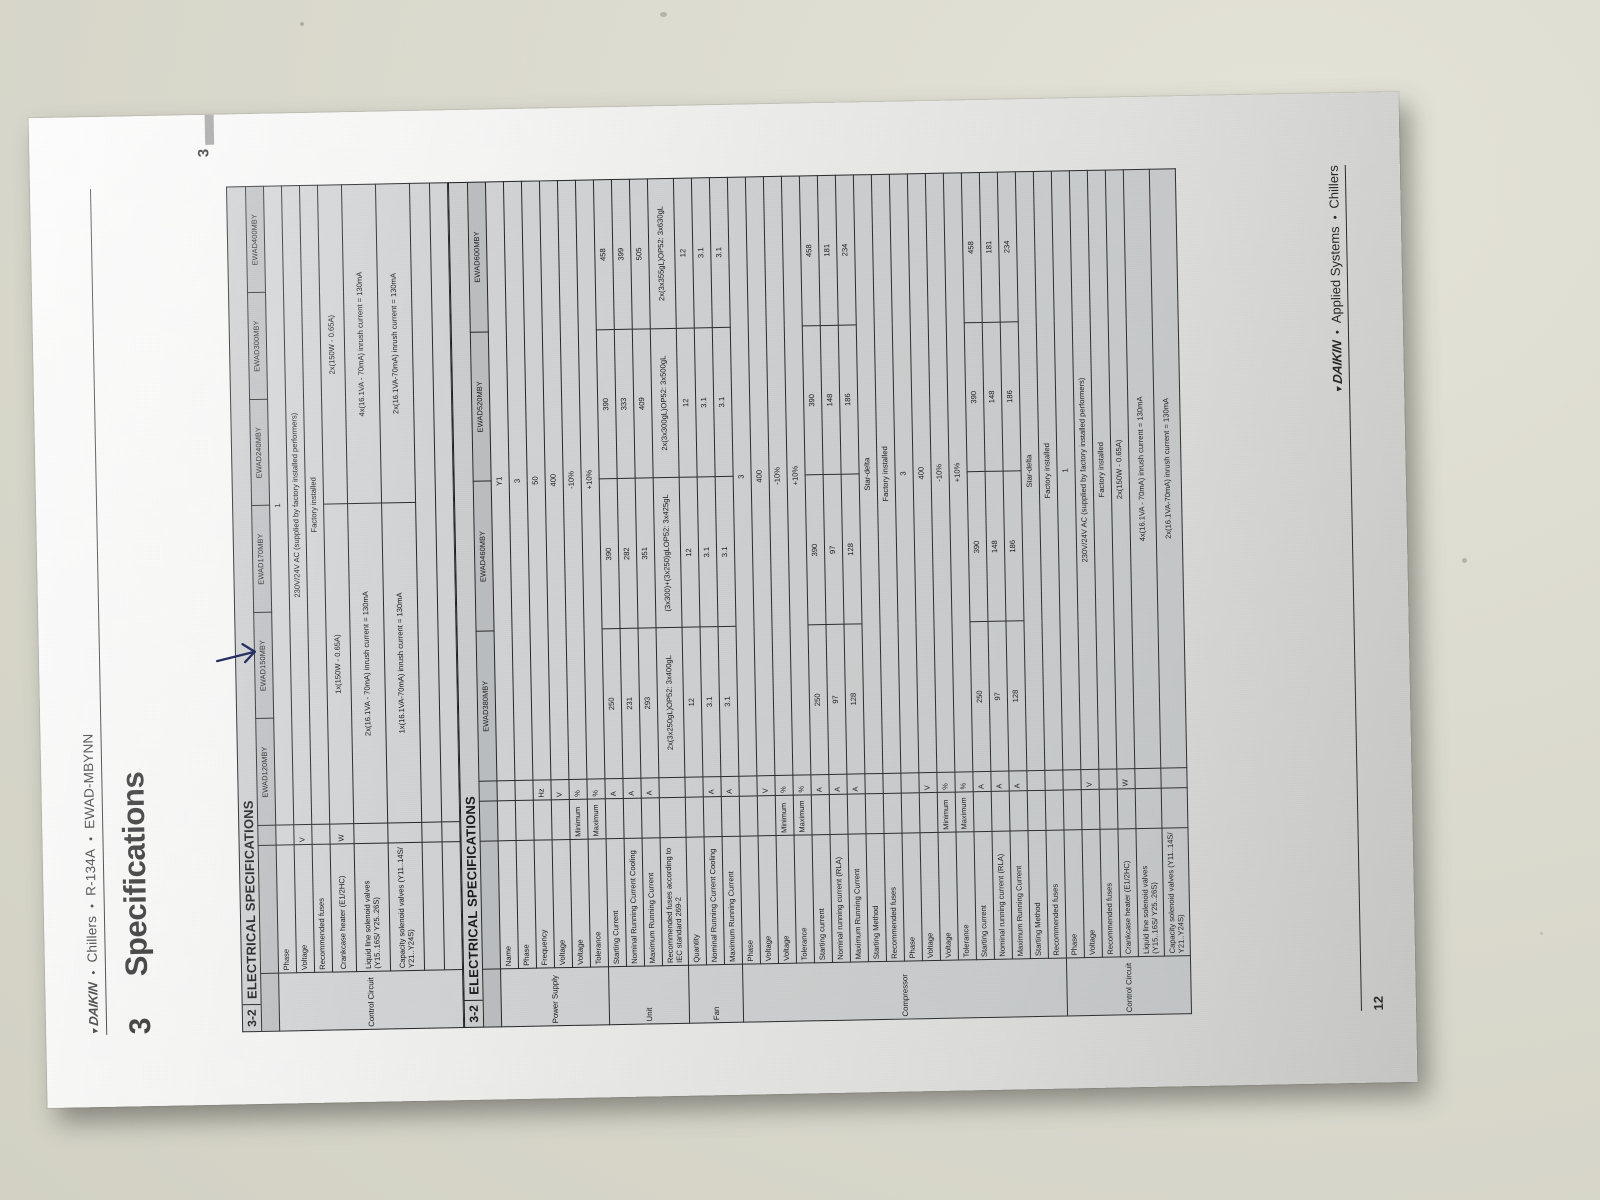  What do you see at coordinates (542, 790) in the screenshot?
I see `table2-s0-r2-unit: Hz` at bounding box center [542, 790].